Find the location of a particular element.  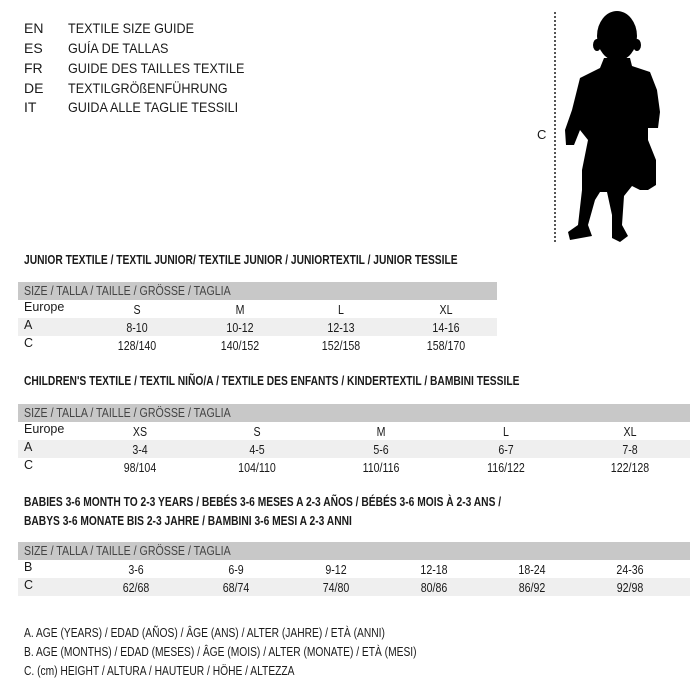

cell: 122/128 is located at coordinates (630, 468).